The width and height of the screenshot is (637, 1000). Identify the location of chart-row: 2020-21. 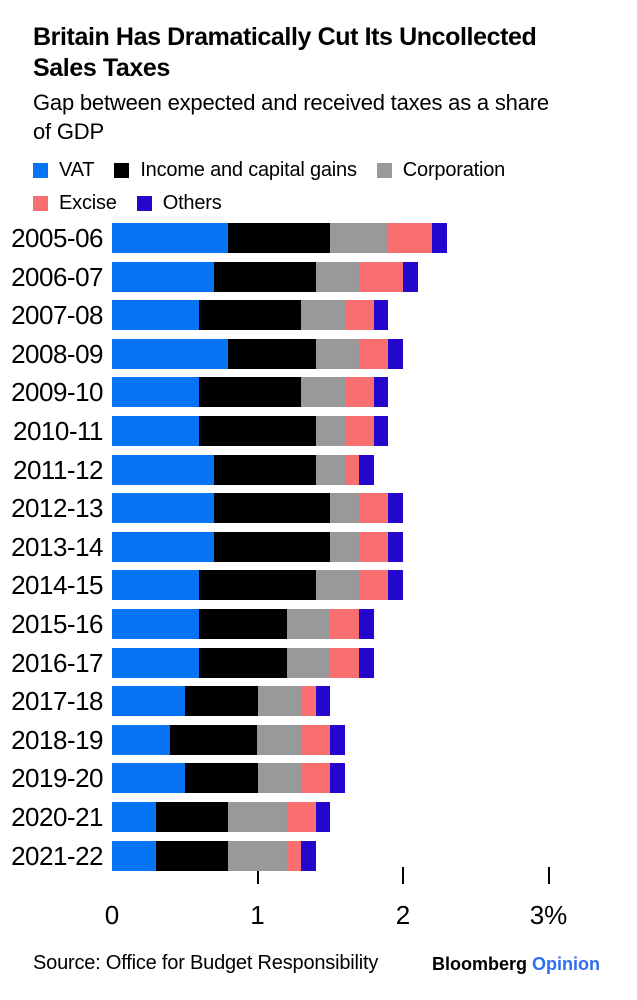
(318, 816).